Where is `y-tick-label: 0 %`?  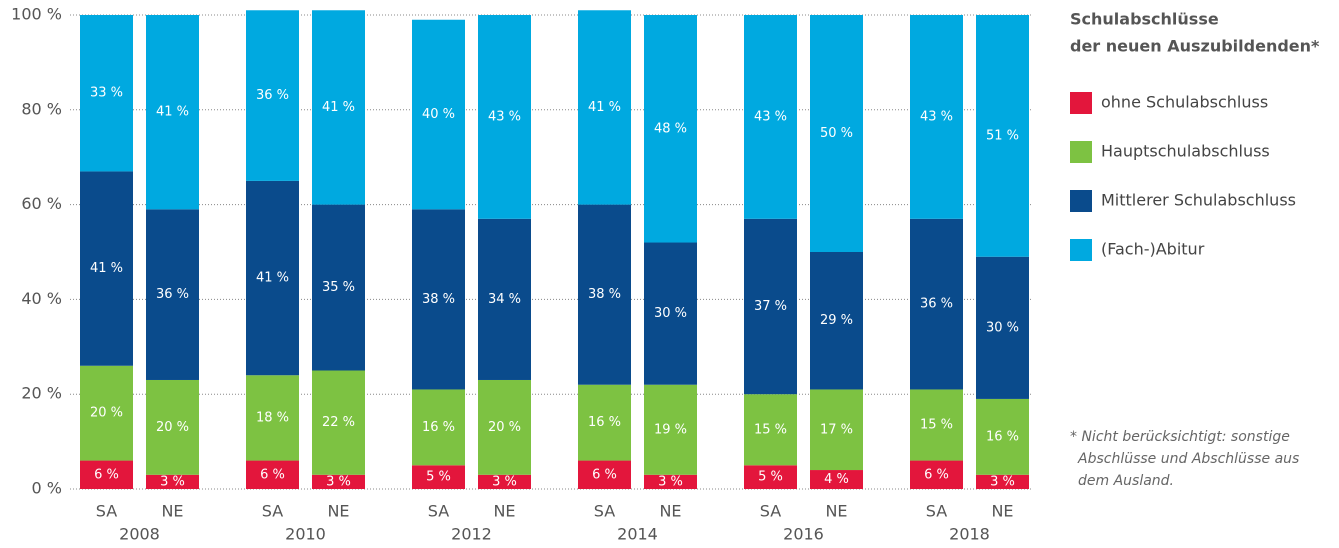
y-tick-label: 0 % is located at coordinates (47, 488).